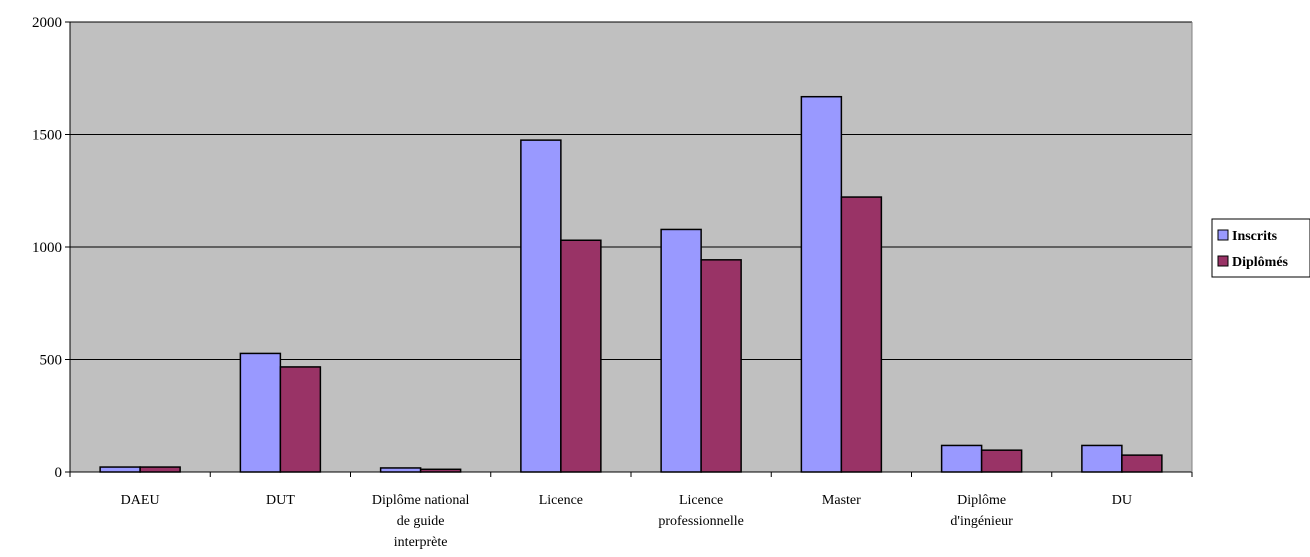 This screenshot has width=1310, height=557. I want to click on x-category-label: Licence professionnelle, so click(701, 511).